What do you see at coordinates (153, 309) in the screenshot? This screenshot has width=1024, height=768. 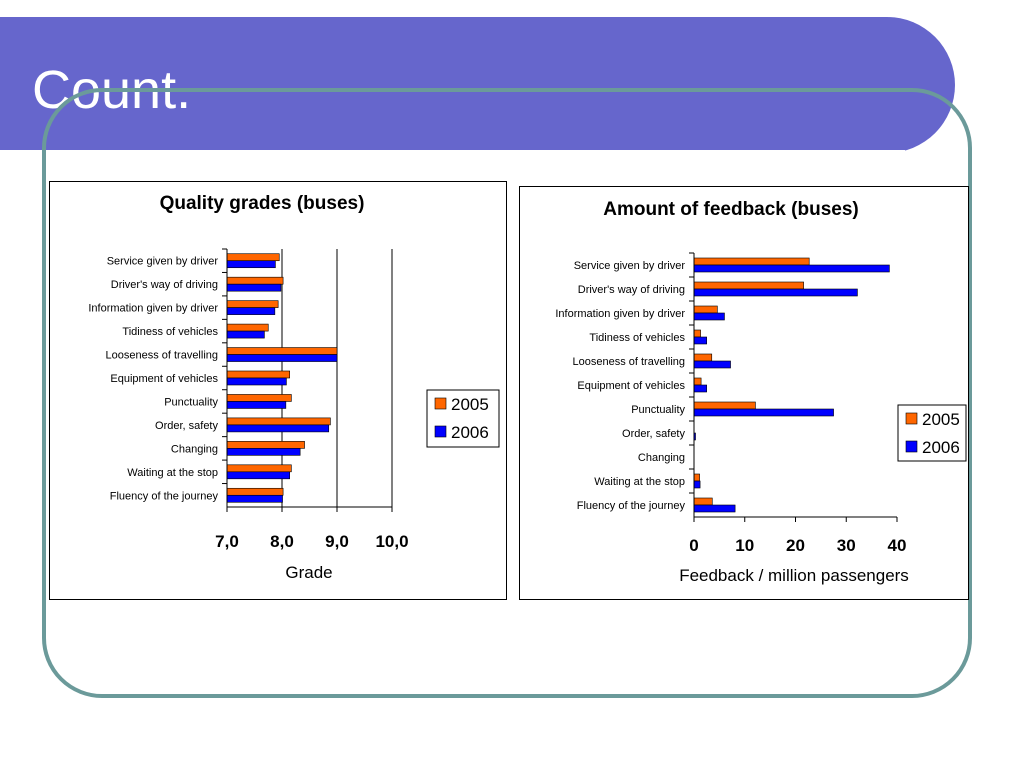 I see `chart1-category-label: Information given by driver` at bounding box center [153, 309].